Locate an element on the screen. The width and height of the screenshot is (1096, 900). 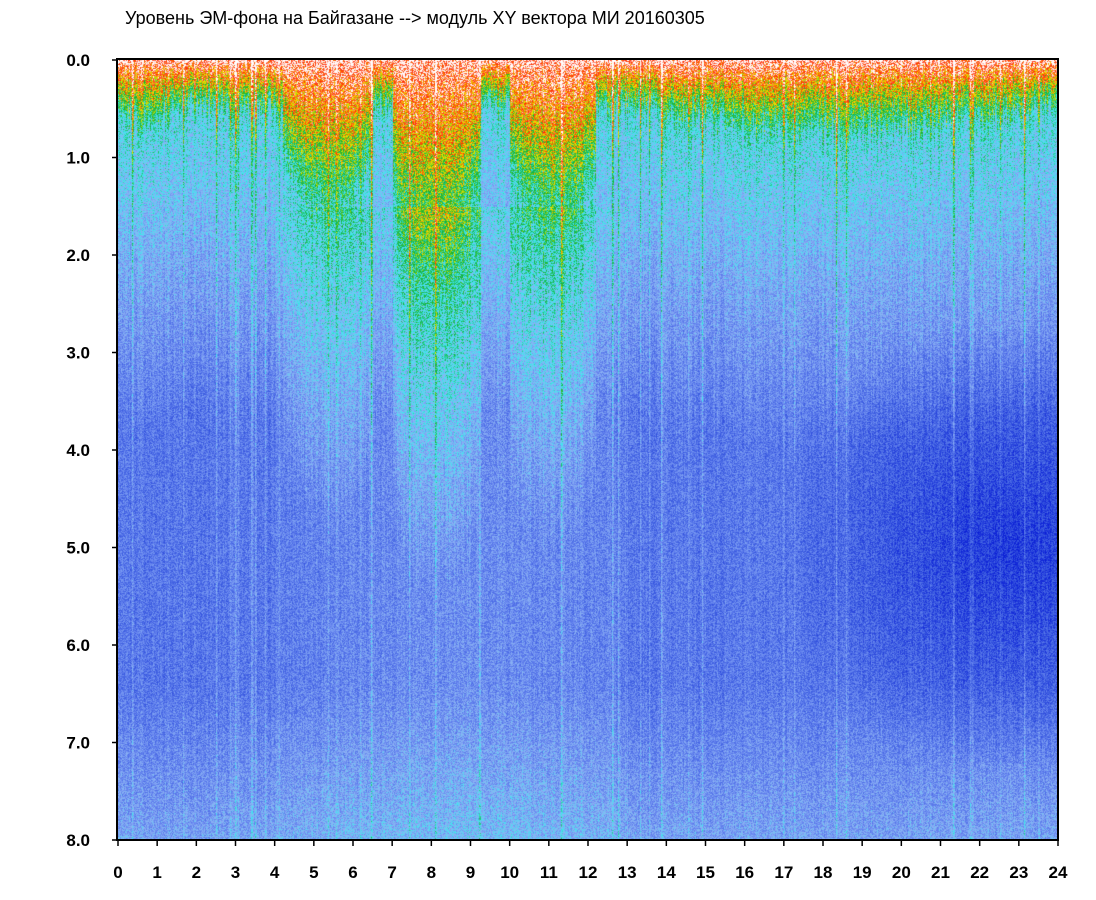
x-tick-label: 20 is located at coordinates (901, 872).